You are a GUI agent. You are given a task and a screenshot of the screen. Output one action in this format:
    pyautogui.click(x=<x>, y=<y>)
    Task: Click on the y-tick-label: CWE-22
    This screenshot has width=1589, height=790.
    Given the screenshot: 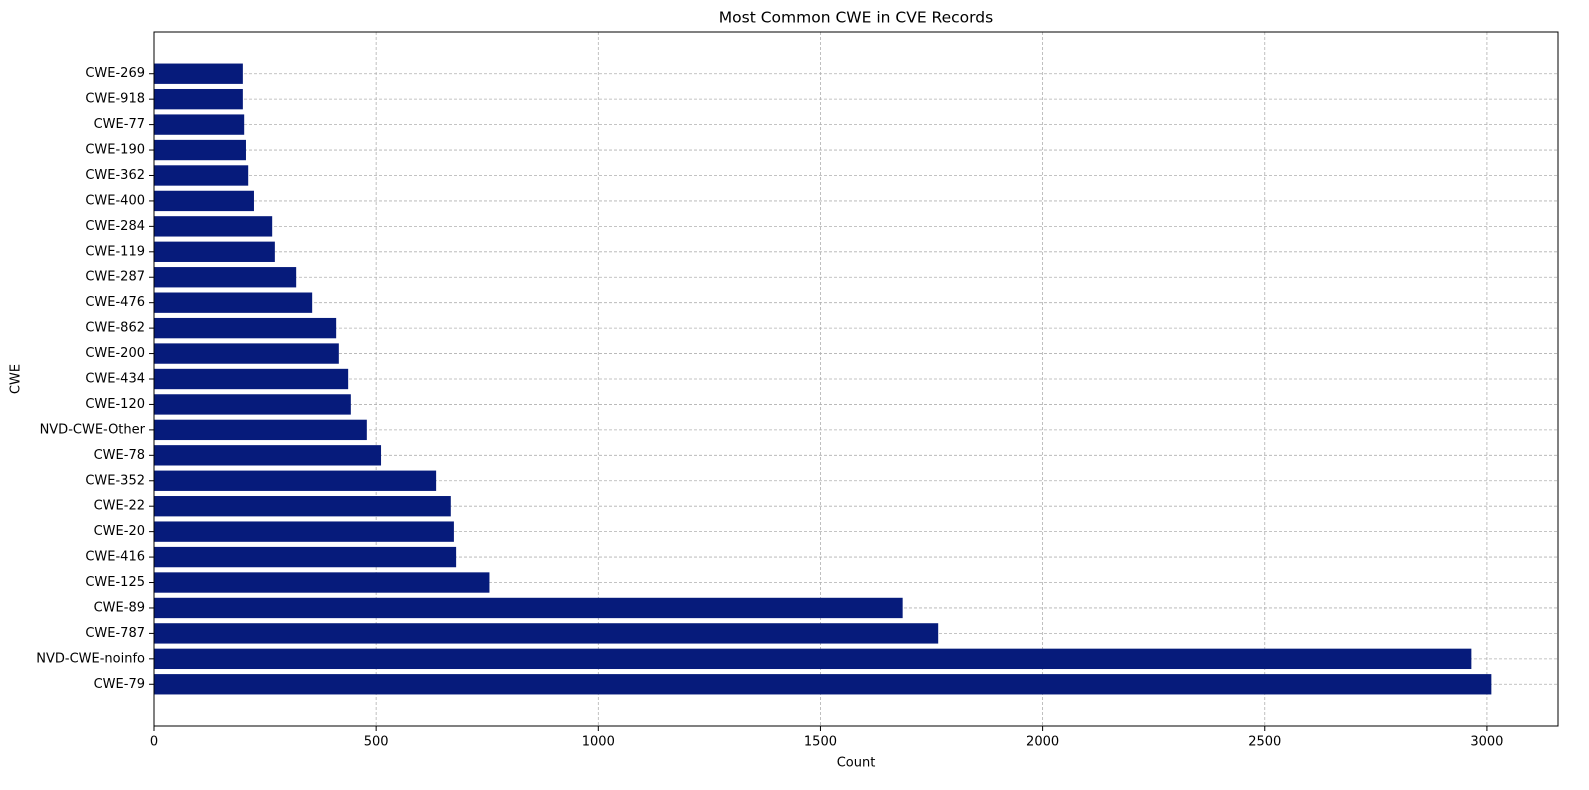 What is the action you would take?
    pyautogui.click(x=119, y=506)
    